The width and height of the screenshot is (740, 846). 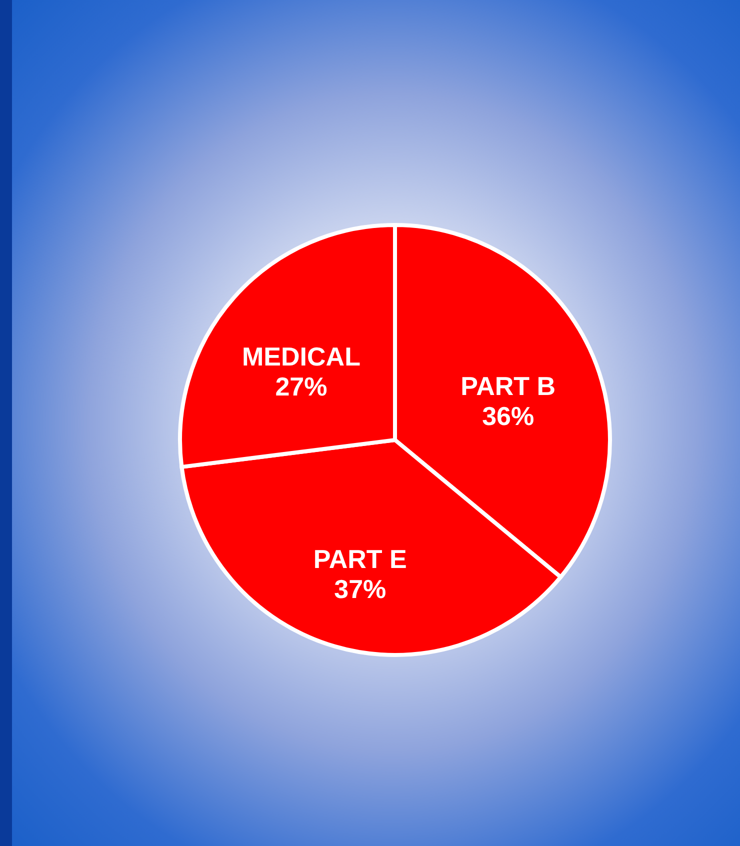 What do you see at coordinates (301, 356) in the screenshot?
I see `slice-label: MEDICAL` at bounding box center [301, 356].